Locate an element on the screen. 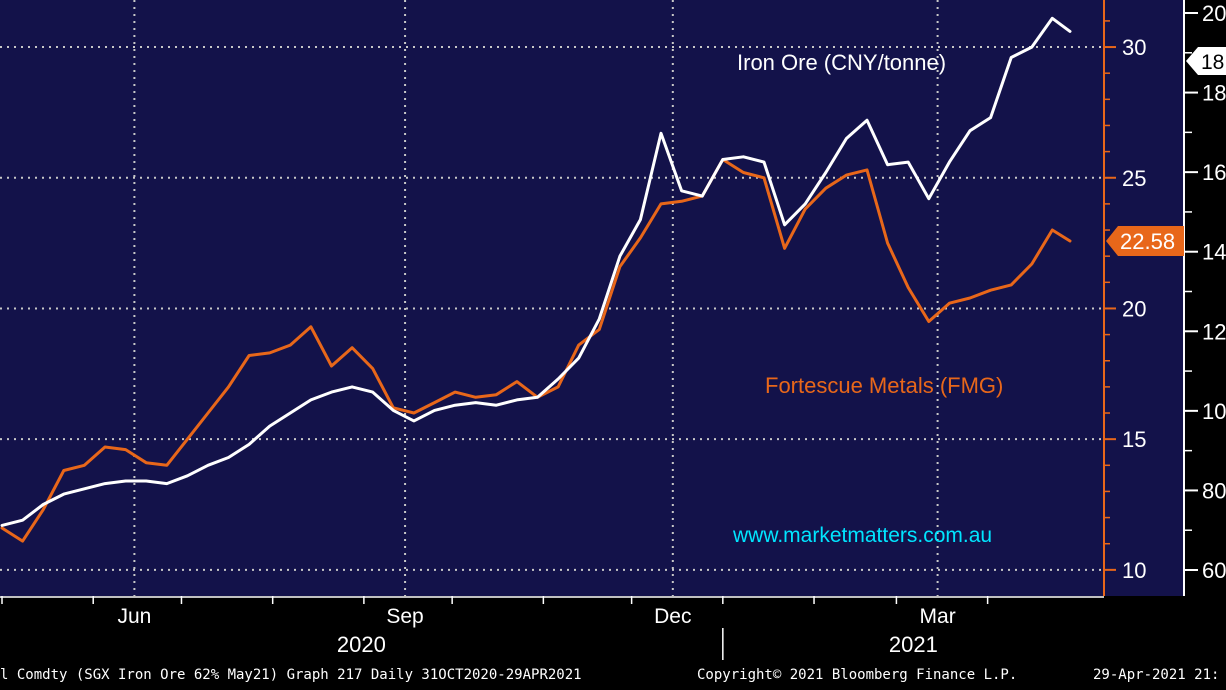  iron-ore-last-value-tag is located at coordinates (1206, 61).